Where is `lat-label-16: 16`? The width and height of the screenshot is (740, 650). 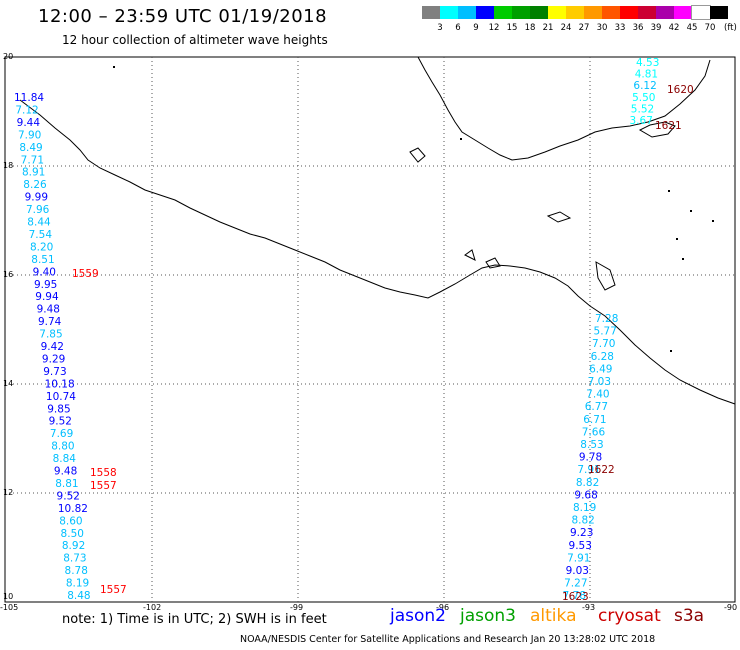 lat-label-16: 16 is located at coordinates (8, 274).